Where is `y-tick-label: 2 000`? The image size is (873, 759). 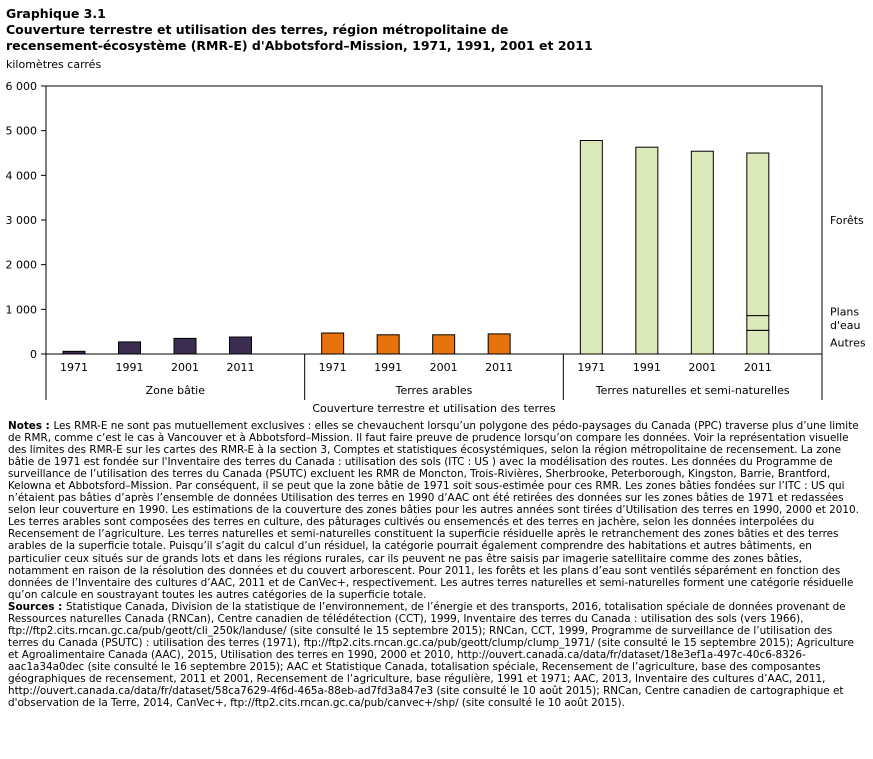
y-tick-label: 2 000 is located at coordinates (22, 265).